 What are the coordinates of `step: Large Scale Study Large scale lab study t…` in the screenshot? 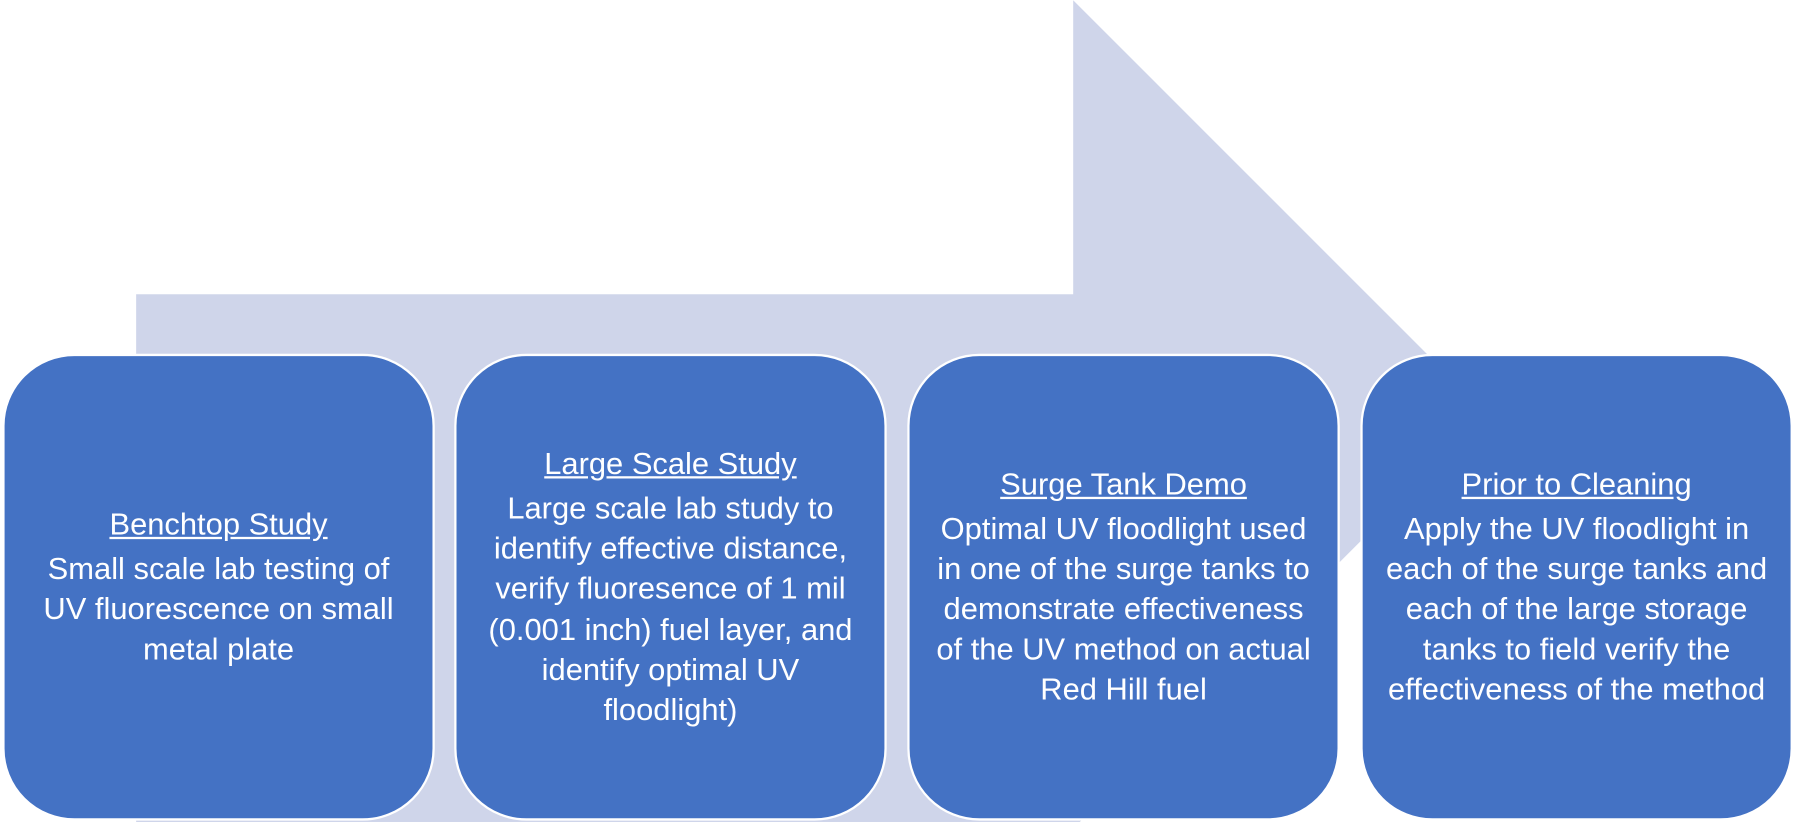 It's located at (670, 587).